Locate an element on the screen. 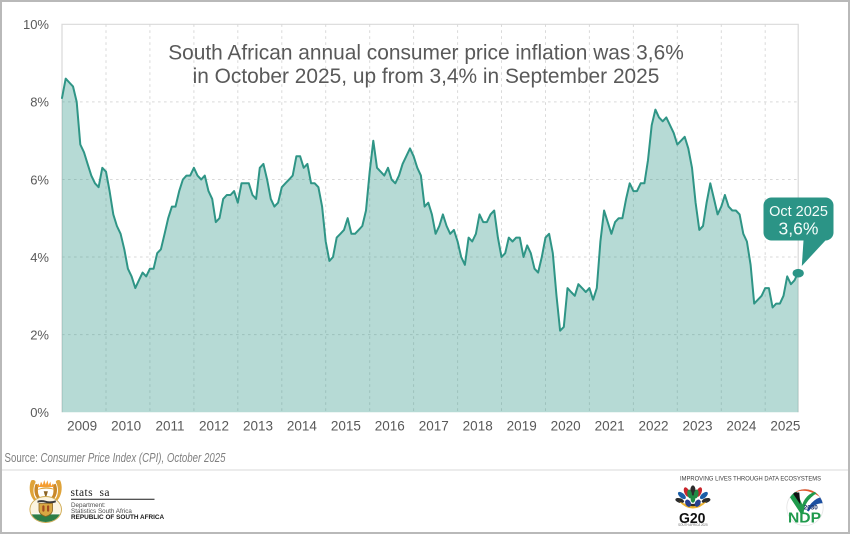 This screenshot has height=534, width=850. svg-text: 0% is located at coordinates (39, 412).